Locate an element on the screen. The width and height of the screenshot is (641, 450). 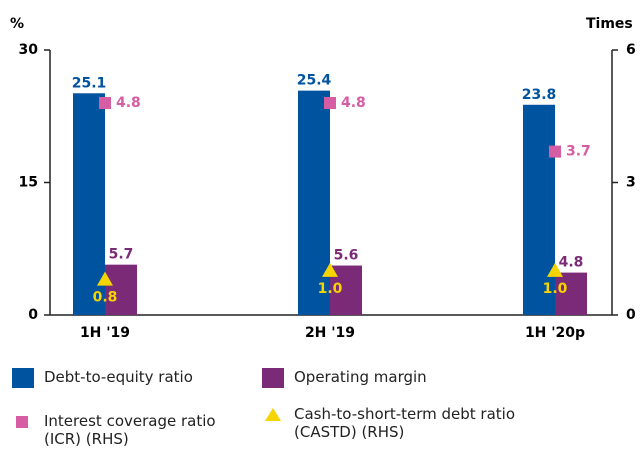
y-tick-label: 30 is located at coordinates (29, 50).